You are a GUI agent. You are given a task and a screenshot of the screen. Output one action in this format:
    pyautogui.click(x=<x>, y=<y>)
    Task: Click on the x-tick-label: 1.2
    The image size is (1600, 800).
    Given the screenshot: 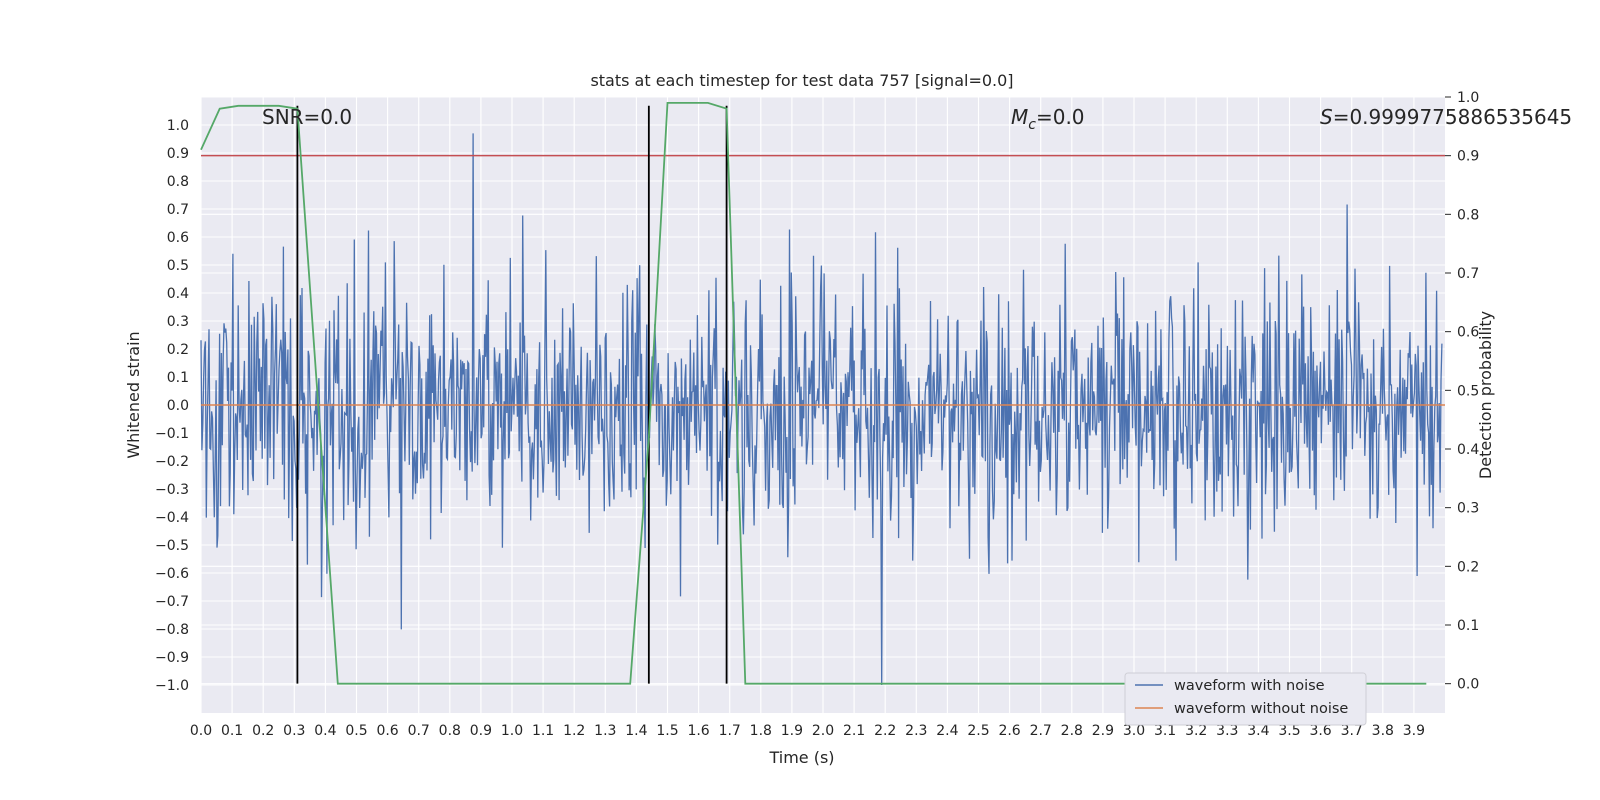 What is the action you would take?
    pyautogui.click(x=574, y=731)
    